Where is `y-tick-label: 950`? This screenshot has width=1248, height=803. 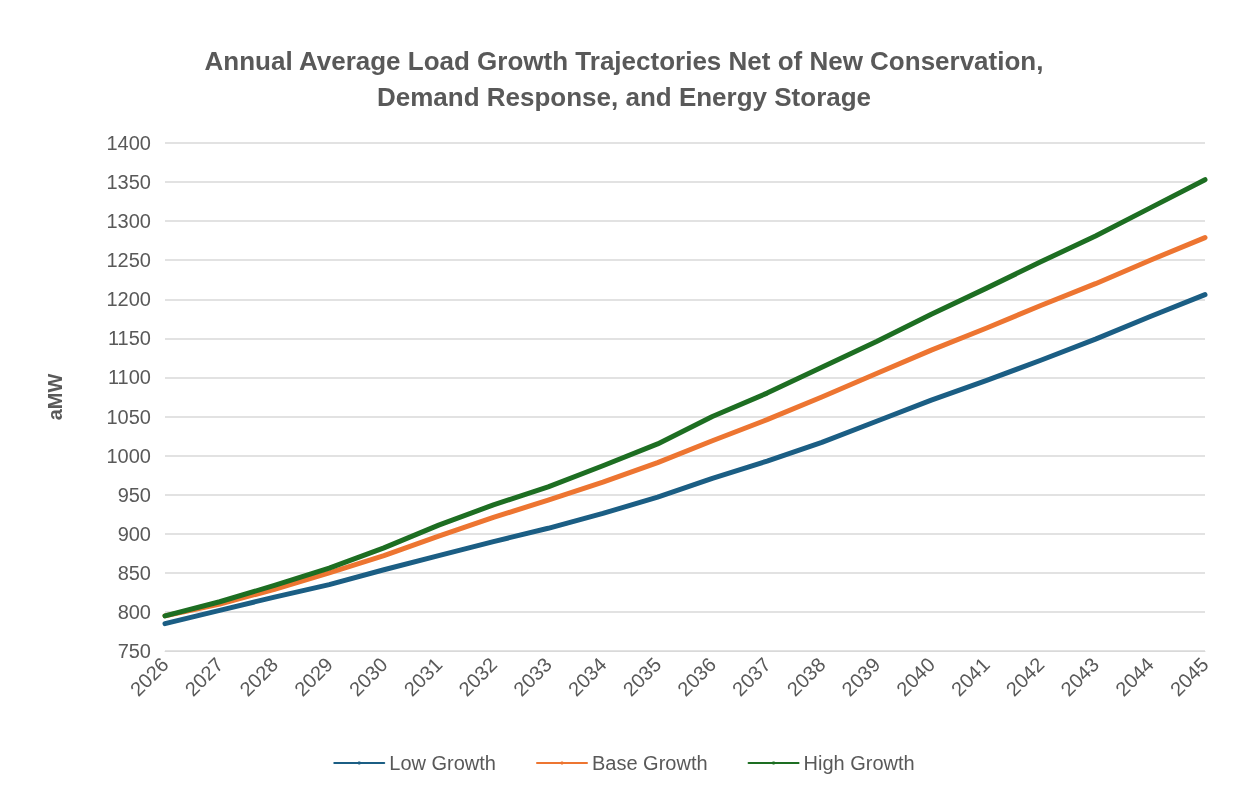 y-tick-label: 950 is located at coordinates (134, 494).